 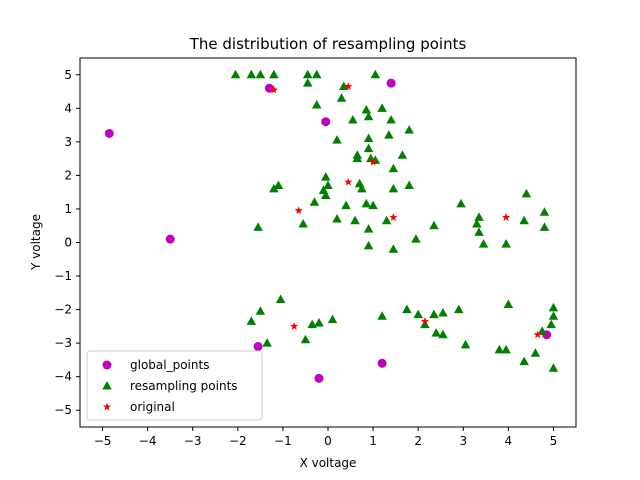 I want to click on y-tick-label: 0, so click(x=68, y=243).